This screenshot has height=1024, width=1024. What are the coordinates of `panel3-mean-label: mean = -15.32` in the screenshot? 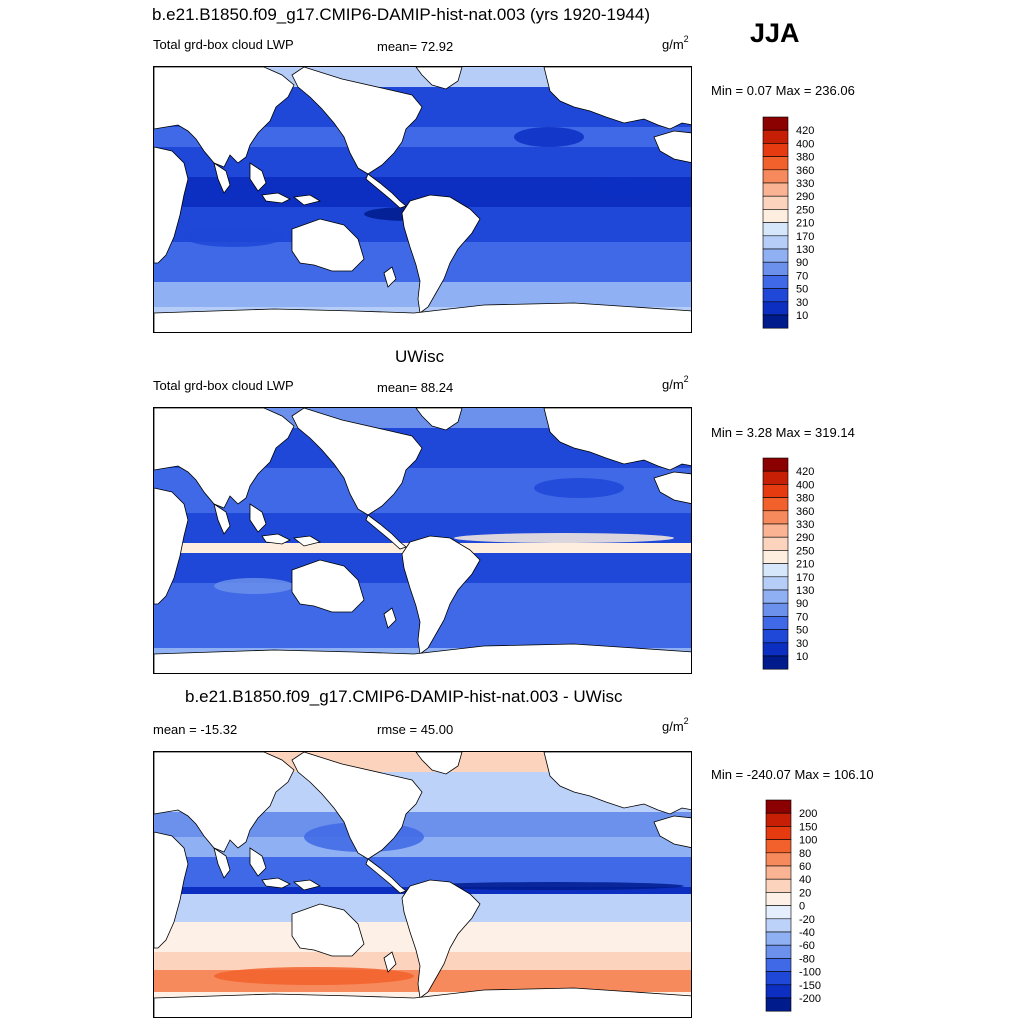 It's located at (195, 729).